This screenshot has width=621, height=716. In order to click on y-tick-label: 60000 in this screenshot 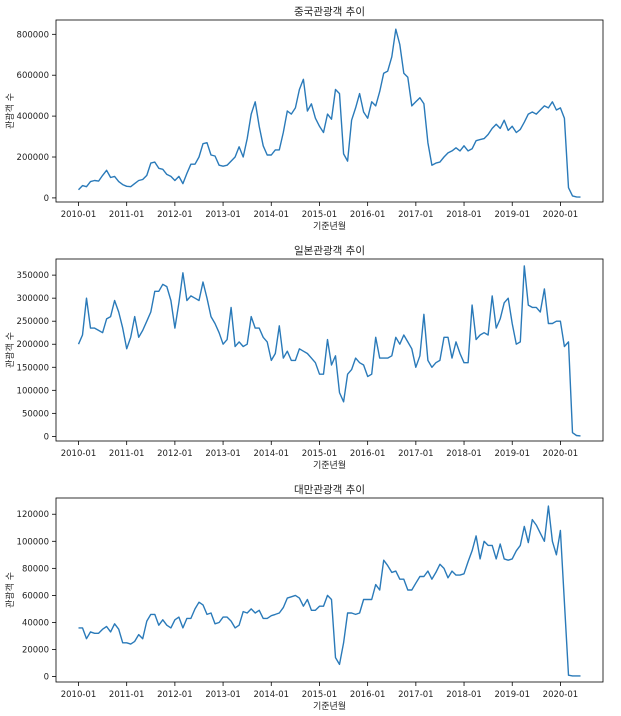, I will do `click(35, 596)`.